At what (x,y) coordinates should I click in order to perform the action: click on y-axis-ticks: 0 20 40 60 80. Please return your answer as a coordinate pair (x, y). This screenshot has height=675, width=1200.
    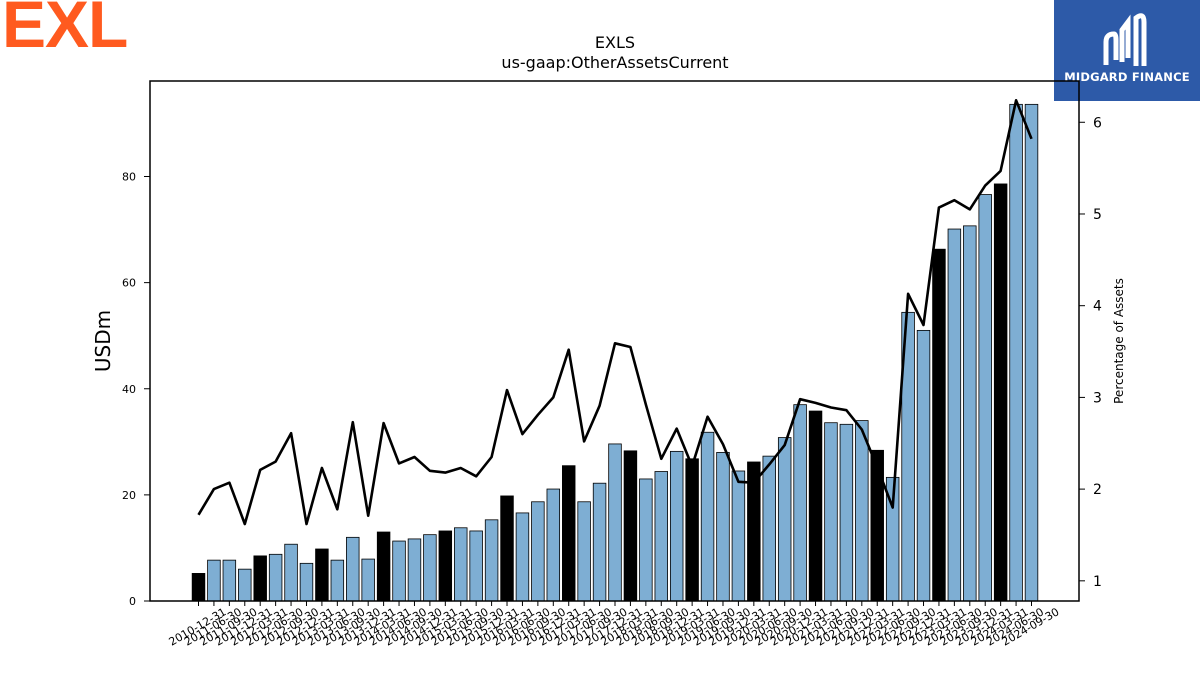
    Looking at the image, I should click on (136, 389).